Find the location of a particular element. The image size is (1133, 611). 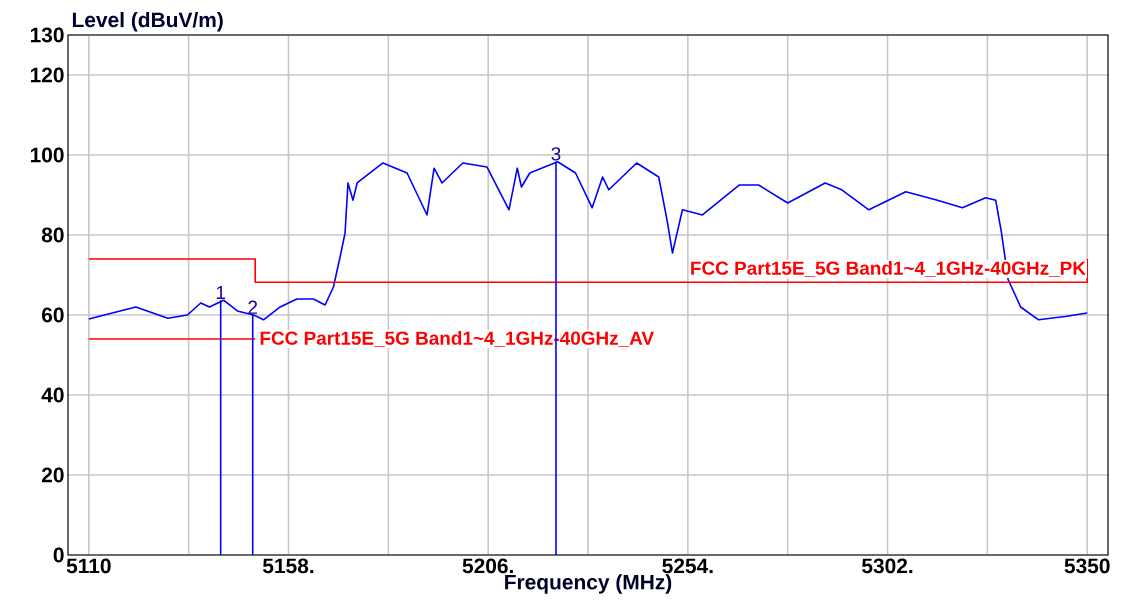

x-tick-label: 5158. is located at coordinates (288, 566).